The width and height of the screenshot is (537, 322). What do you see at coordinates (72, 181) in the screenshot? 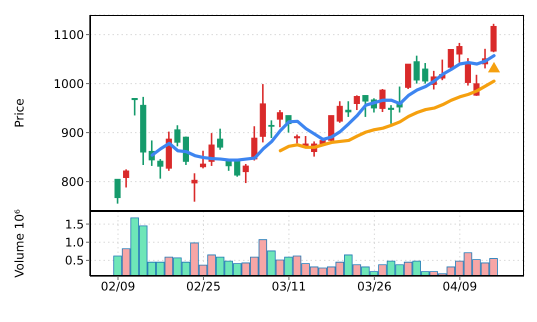
I see `y-tick-label: 800` at bounding box center [72, 181].